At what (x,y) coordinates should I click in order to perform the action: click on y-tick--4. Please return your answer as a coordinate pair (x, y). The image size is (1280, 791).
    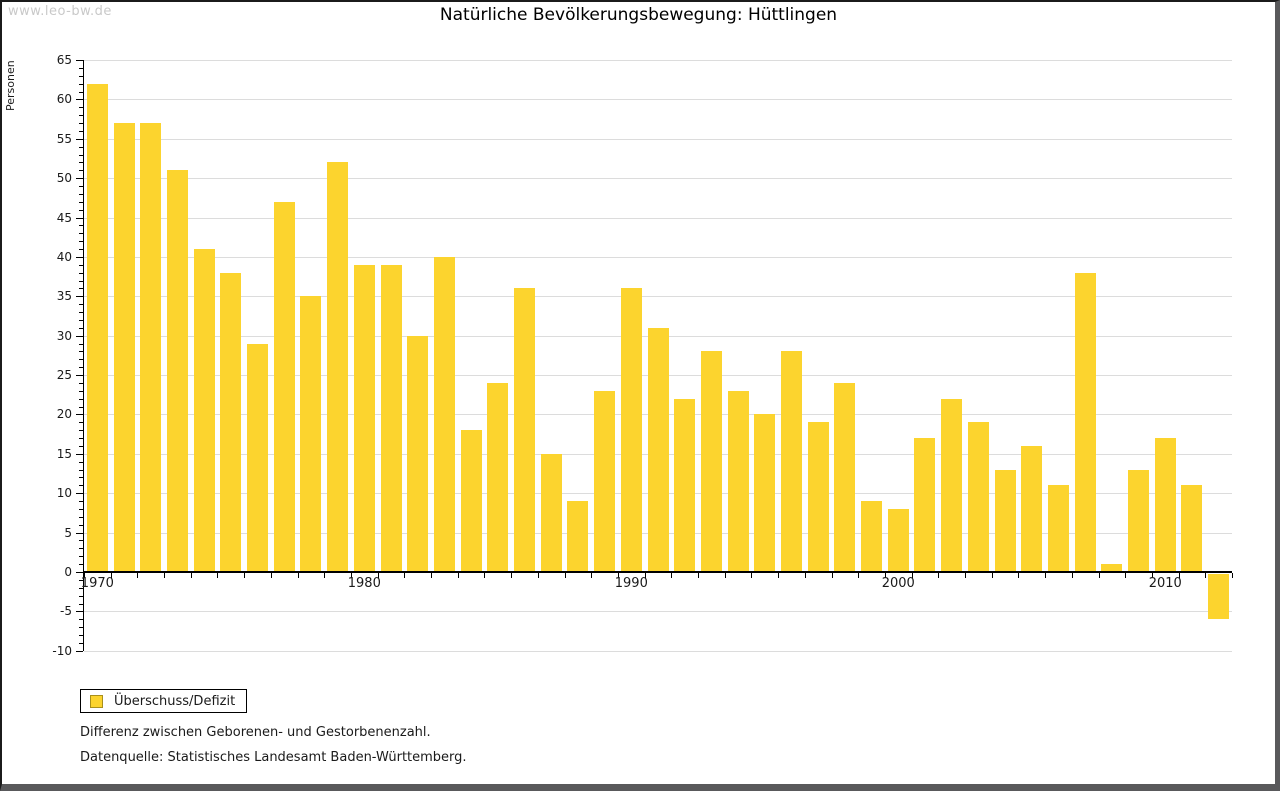
    Looking at the image, I should click on (81, 604).